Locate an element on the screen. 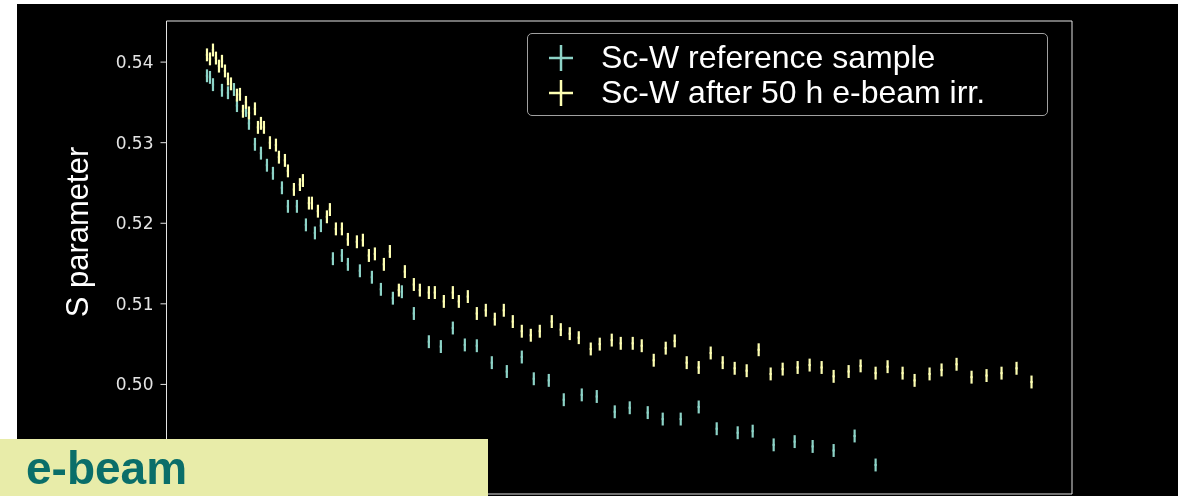 This screenshot has width=1186, height=496. caption-box: e-beam is located at coordinates (244, 467).